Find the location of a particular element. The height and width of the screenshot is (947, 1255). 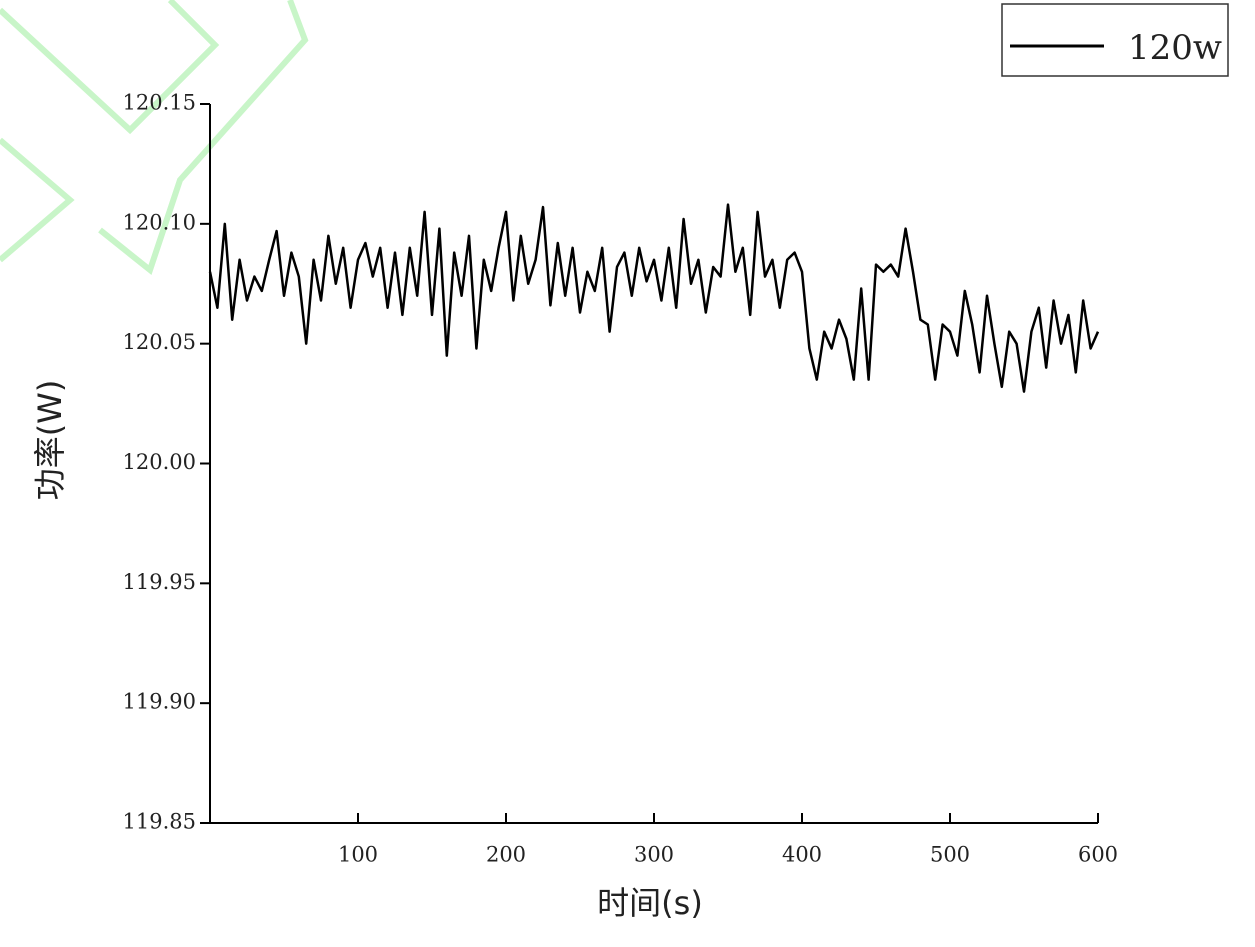

background-decoration is located at coordinates (154, 138).